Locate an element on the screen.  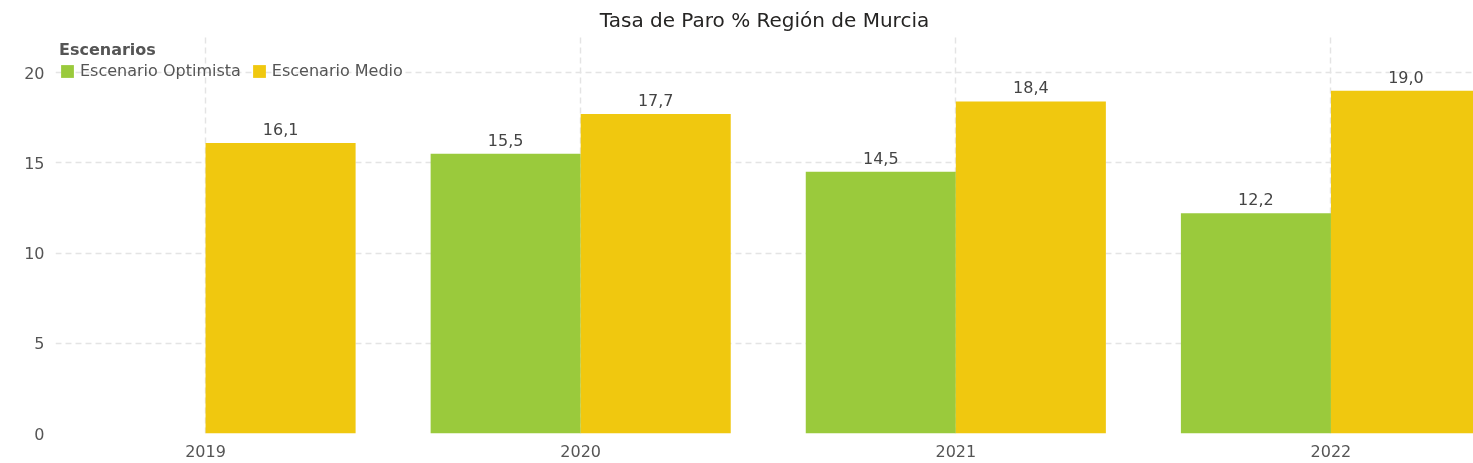
x-tick-label: 2019 is located at coordinates (205, 451).